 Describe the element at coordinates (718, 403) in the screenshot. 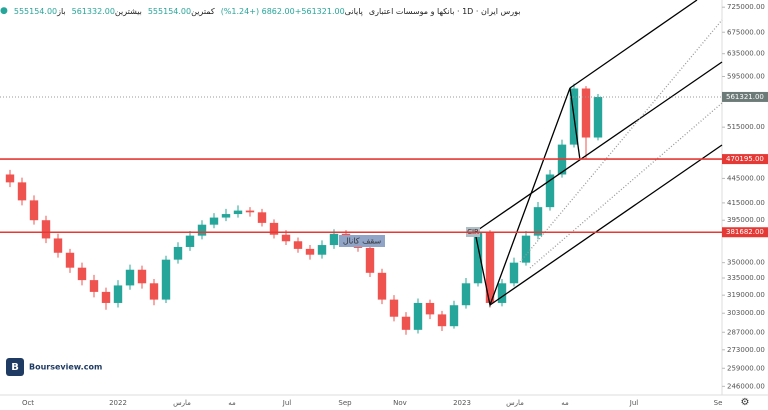

I see `x-tick-label: Se` at that location.